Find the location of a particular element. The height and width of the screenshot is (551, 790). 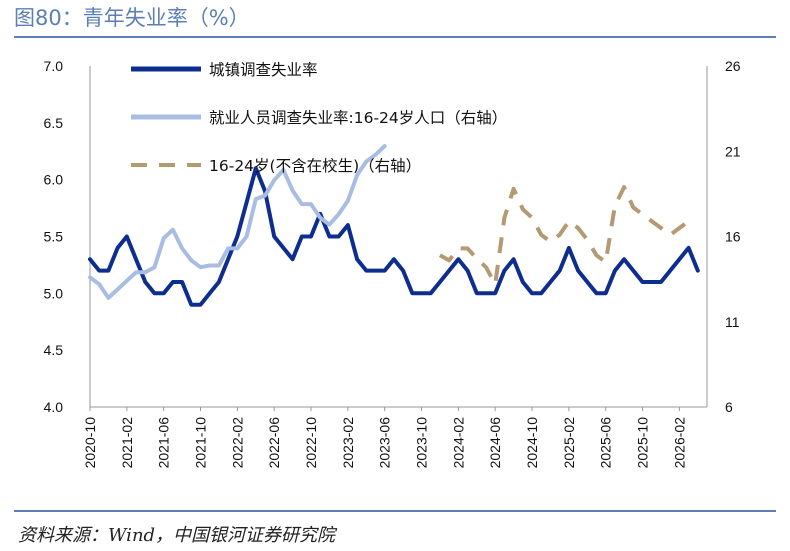

source-rule is located at coordinates (395, 511).